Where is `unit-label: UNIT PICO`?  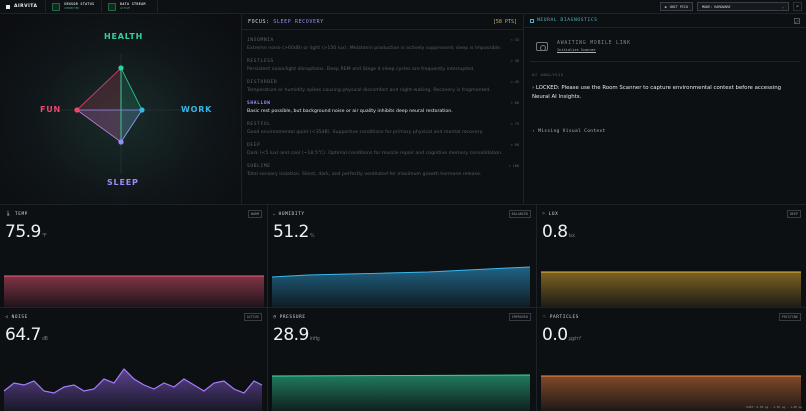 unit-label: UNIT PICO is located at coordinates (678, 6).